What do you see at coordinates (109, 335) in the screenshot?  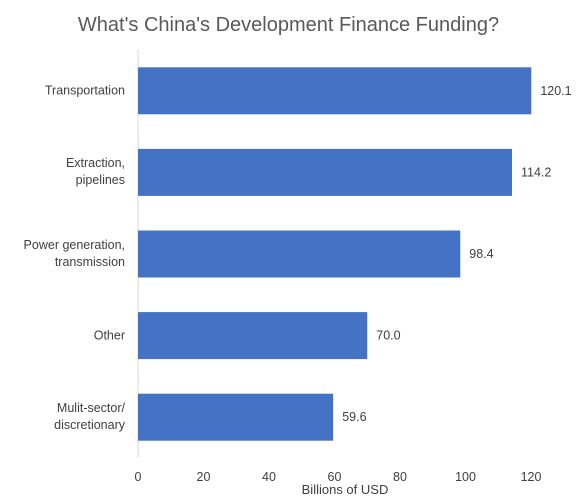 I see `category-label: Other` at bounding box center [109, 335].